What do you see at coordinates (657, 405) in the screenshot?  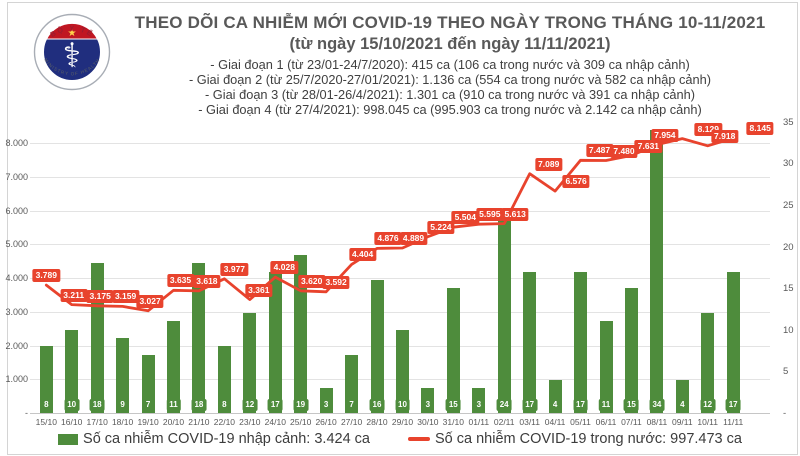 I see `bar-value-label: 34` at bounding box center [657, 405].